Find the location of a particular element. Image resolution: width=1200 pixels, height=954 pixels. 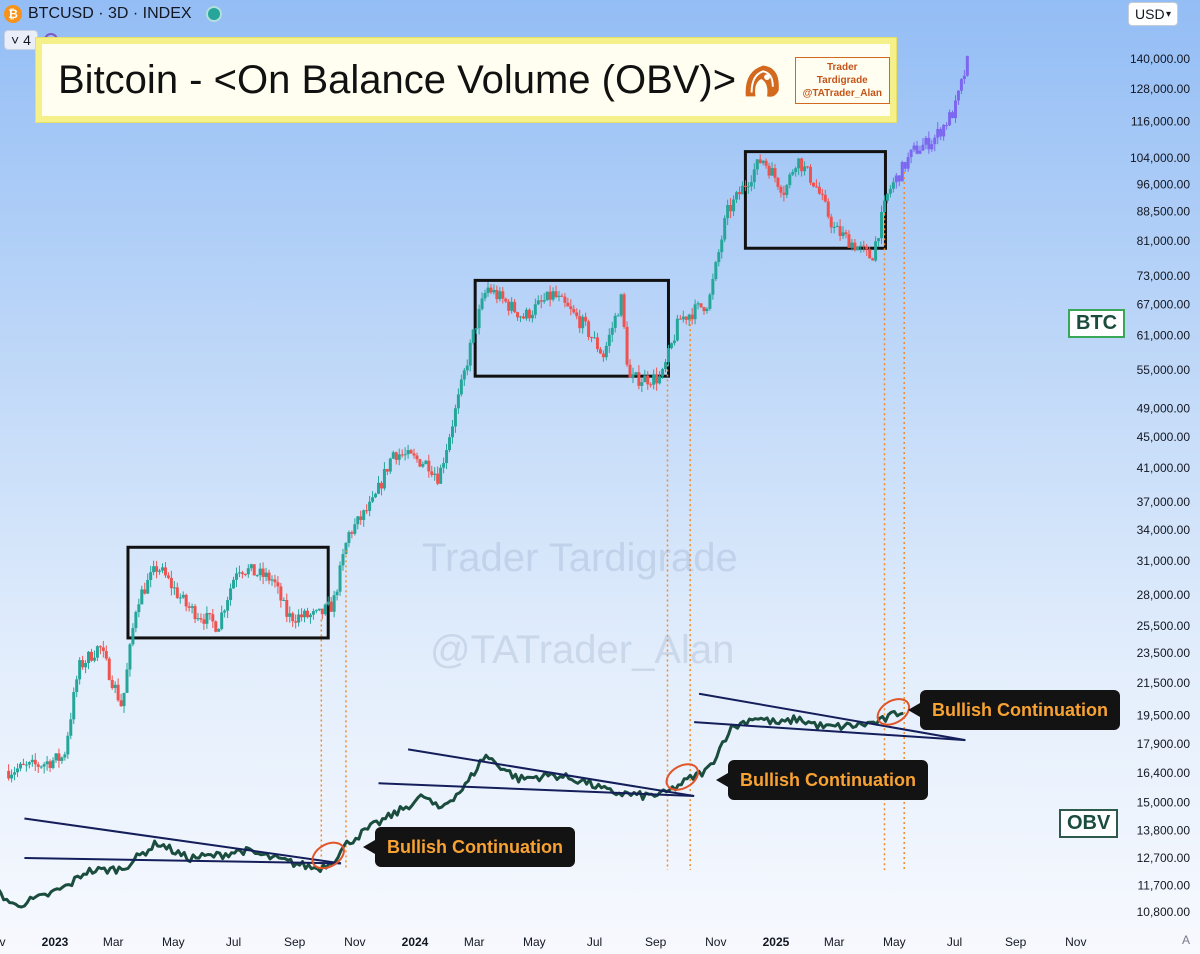

y-tick-label: 21,500.00 is located at coordinates (1164, 683).